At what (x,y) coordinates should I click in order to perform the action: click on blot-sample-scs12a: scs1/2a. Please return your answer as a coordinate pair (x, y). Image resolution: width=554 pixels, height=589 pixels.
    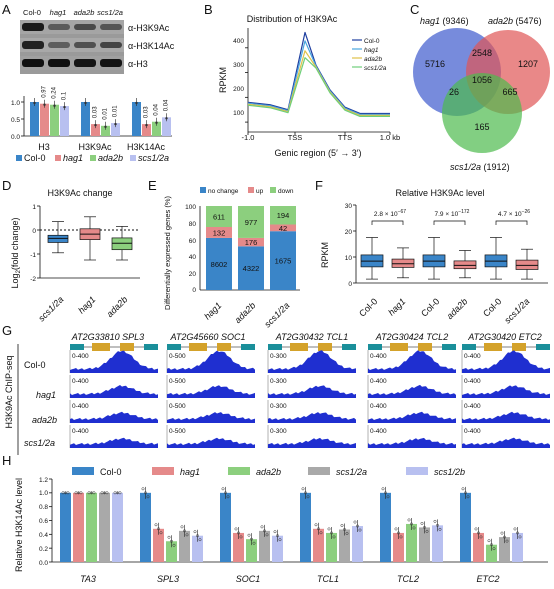
    Looking at the image, I should click on (110, 12).